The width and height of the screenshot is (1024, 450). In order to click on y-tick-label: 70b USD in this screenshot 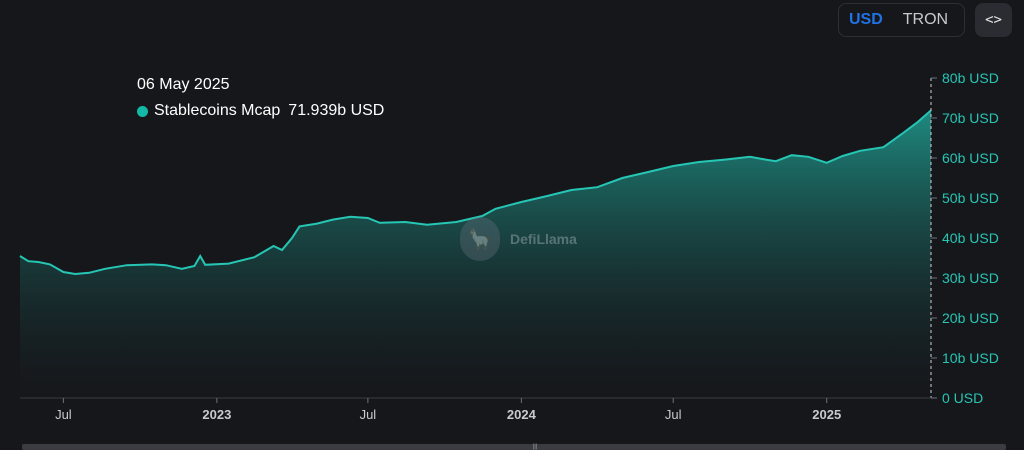, I will do `click(970, 118)`.